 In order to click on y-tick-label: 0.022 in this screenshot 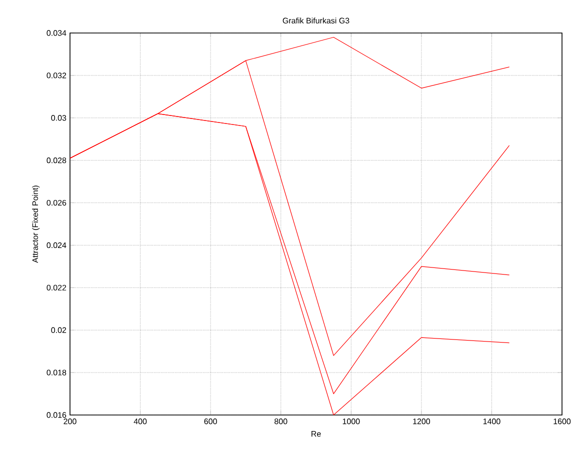, I will do `click(56, 287)`.